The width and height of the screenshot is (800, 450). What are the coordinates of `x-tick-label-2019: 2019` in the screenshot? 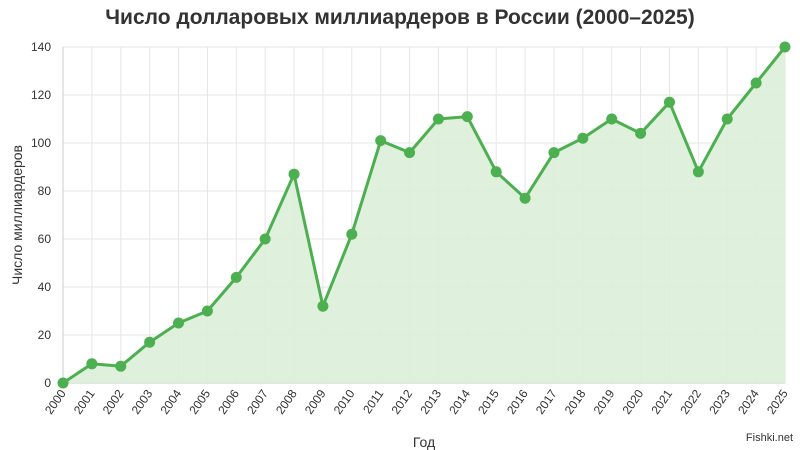 It's located at (604, 402).